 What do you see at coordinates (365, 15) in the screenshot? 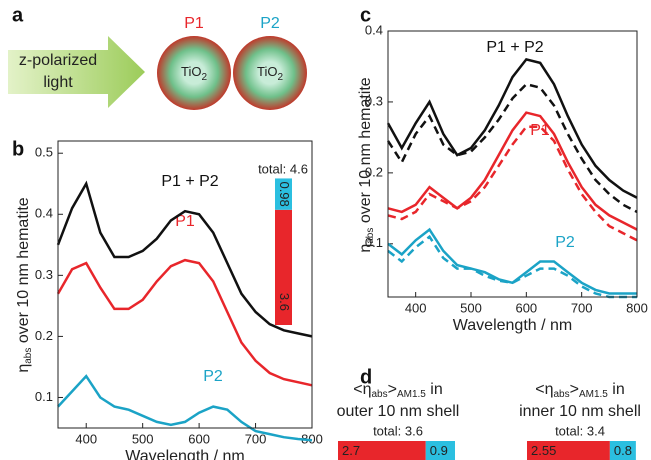
I see `panel-label: c` at bounding box center [365, 15].